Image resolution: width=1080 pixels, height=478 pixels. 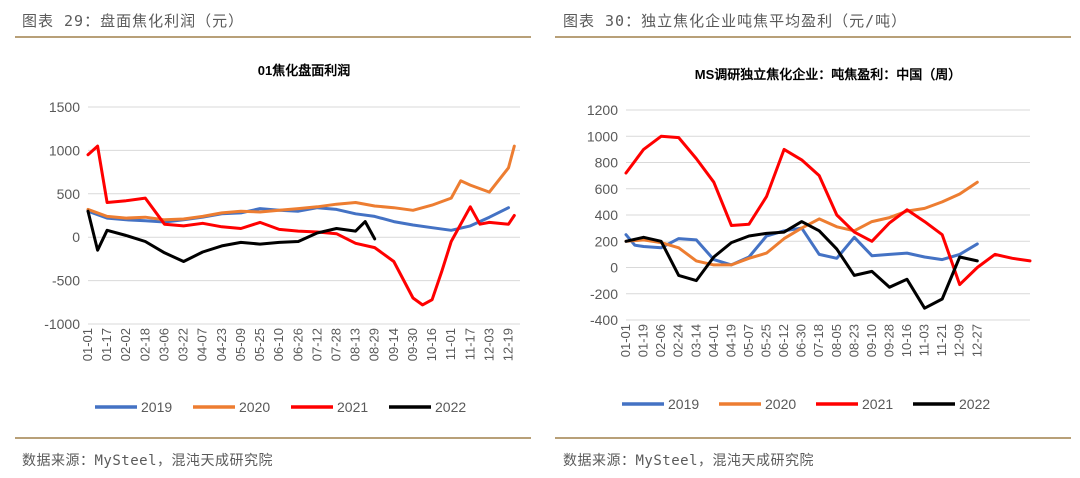 What do you see at coordinates (163, 344) in the screenshot?
I see `x-tick-label: 03-06` at bounding box center [163, 344].